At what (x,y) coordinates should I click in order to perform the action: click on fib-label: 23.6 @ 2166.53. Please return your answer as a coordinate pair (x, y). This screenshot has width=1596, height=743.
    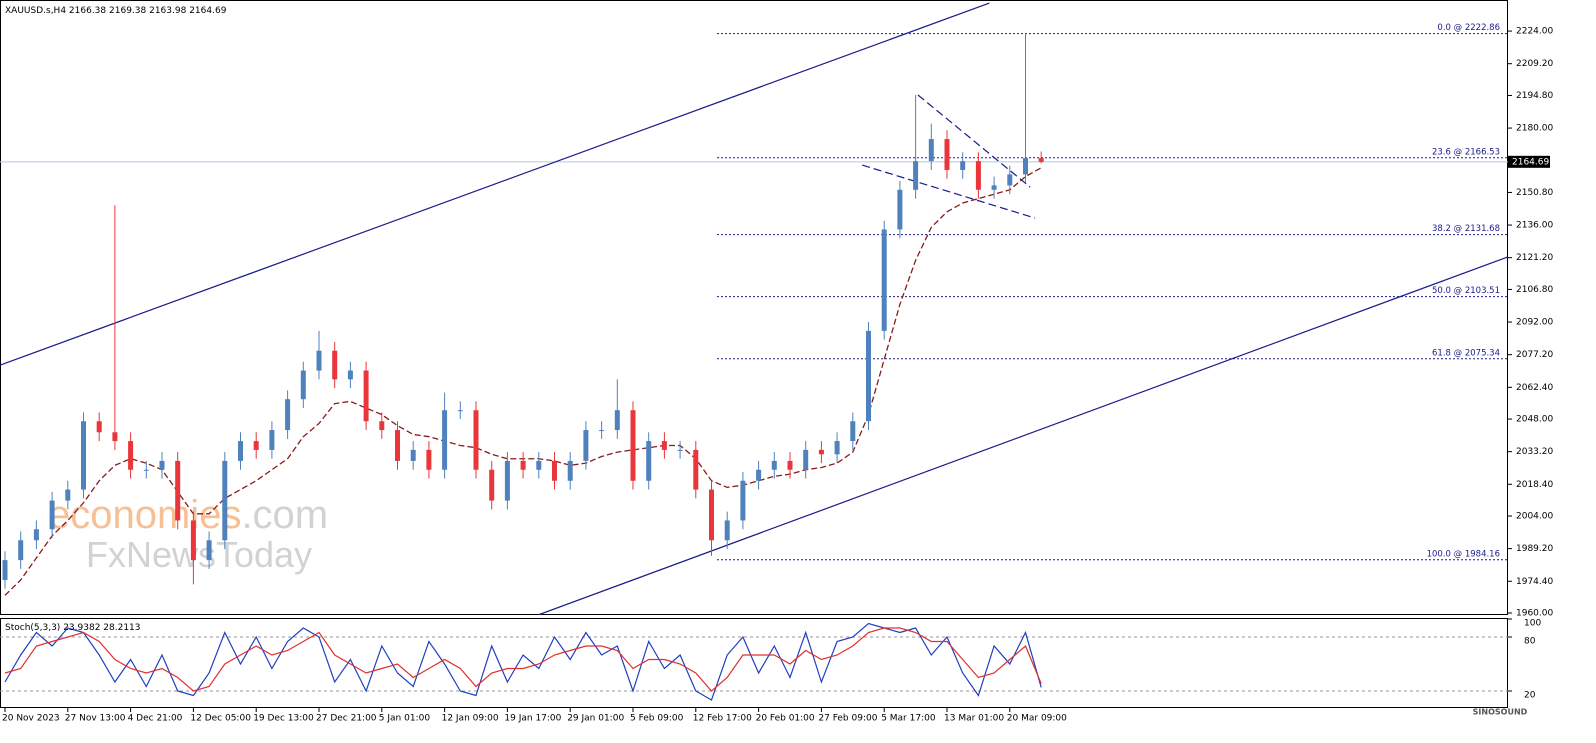
    Looking at the image, I should click on (1466, 152).